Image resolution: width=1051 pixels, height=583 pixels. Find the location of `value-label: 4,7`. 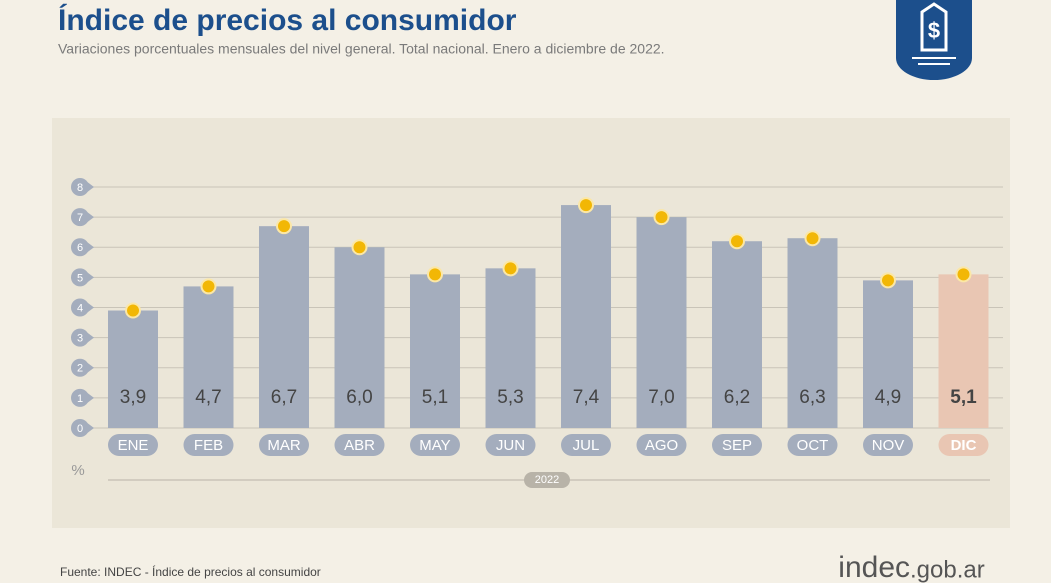

value-label: 4,7 is located at coordinates (208, 397).